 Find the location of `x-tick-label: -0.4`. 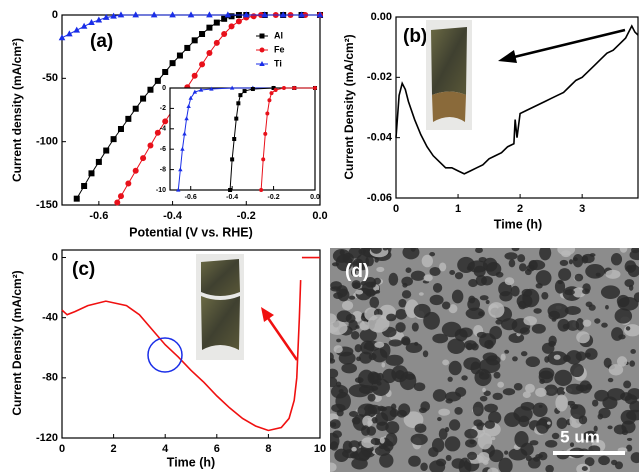

x-tick-label: -0.4 is located at coordinates (232, 197).